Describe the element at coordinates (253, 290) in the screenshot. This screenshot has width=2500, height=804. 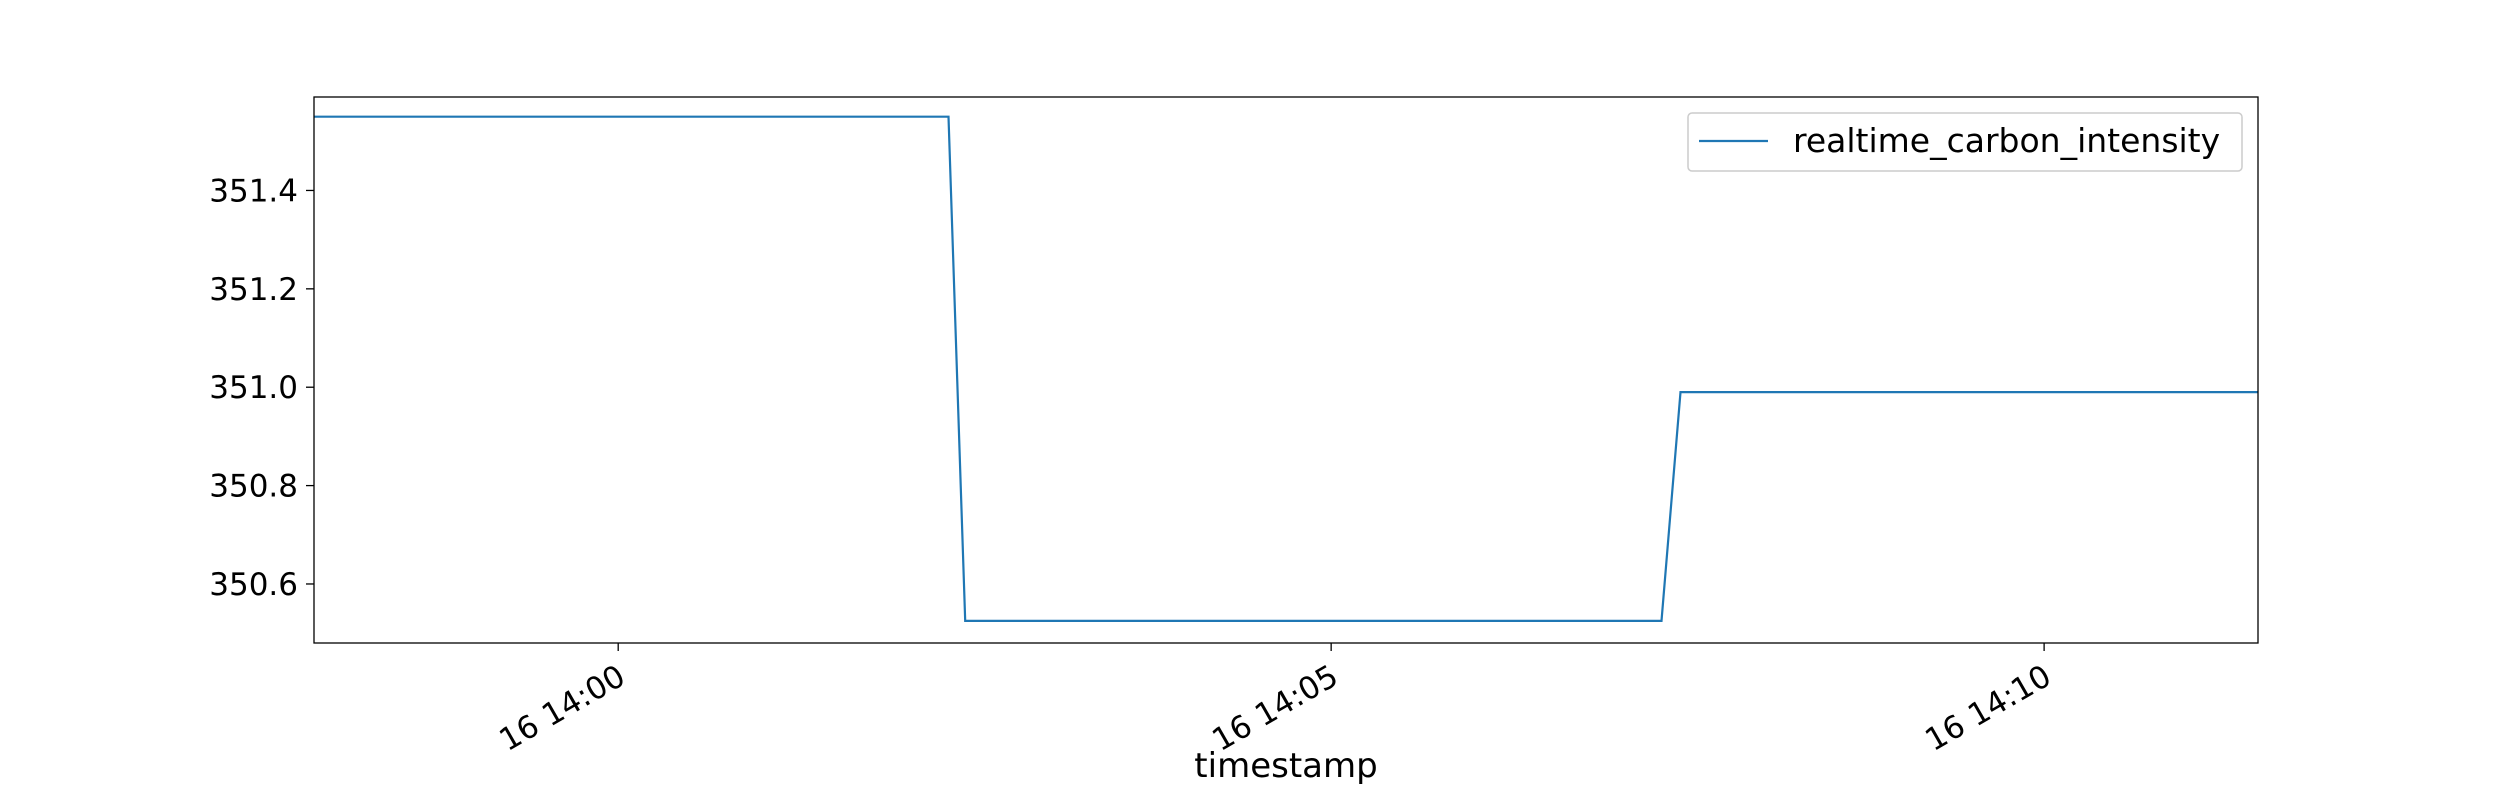
I see `y-tick-label-3: 351.2` at that location.